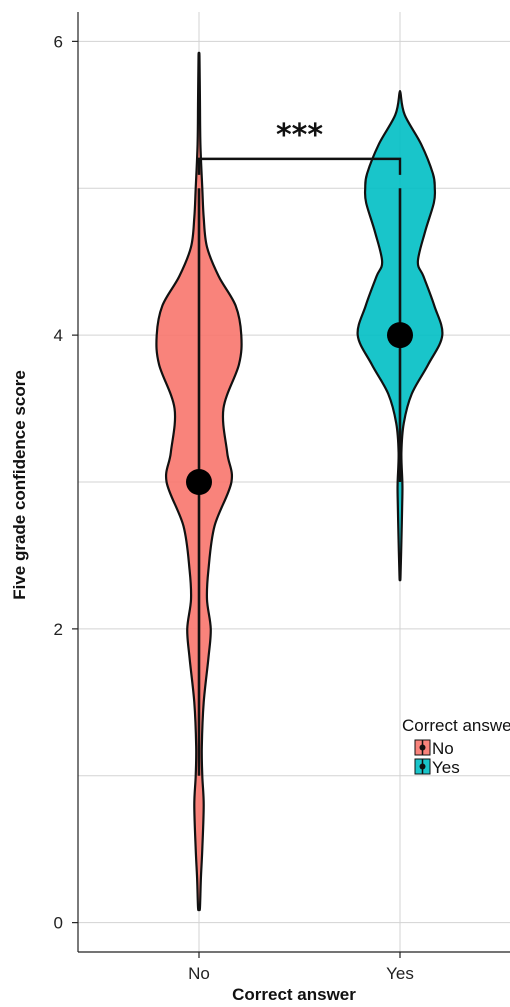  I want to click on legend-entry-no: No, so click(434, 748).